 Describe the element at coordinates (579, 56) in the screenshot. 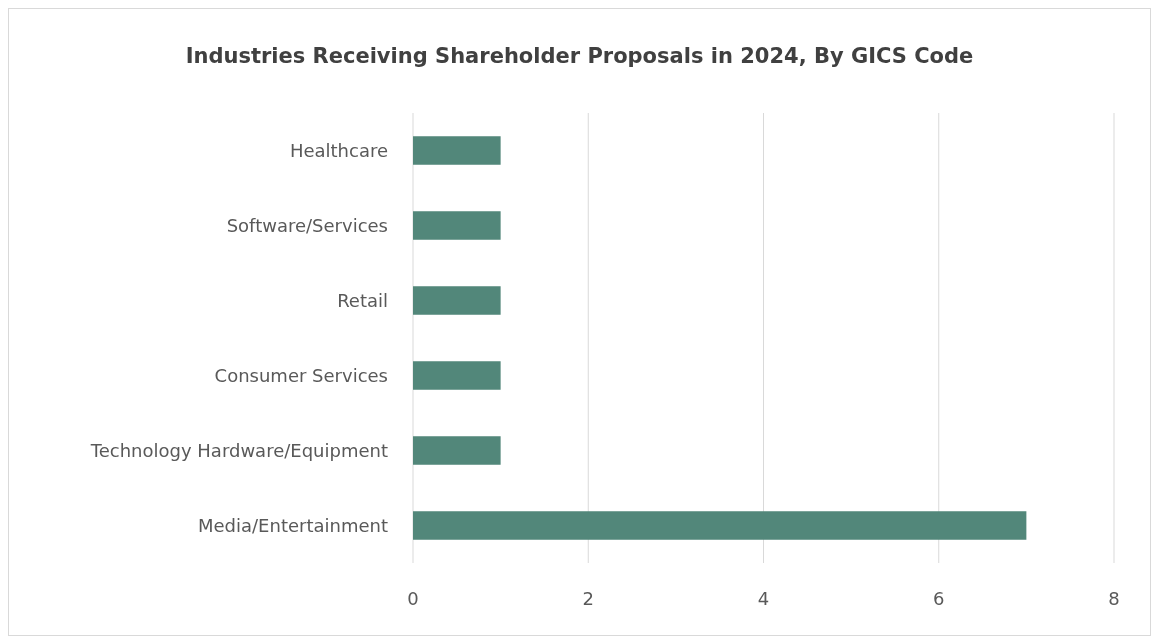

I see `chart-title: Industries Receiving Shareholder Proposals in 2024, By GICS Code` at that location.